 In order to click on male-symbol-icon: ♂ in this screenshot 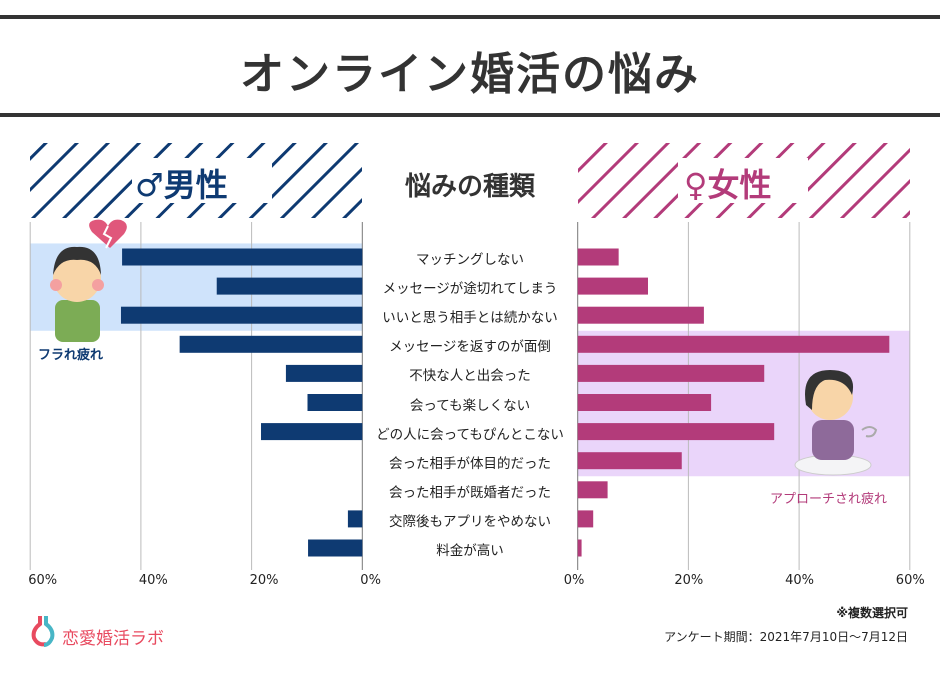, I will do `click(149, 185)`.